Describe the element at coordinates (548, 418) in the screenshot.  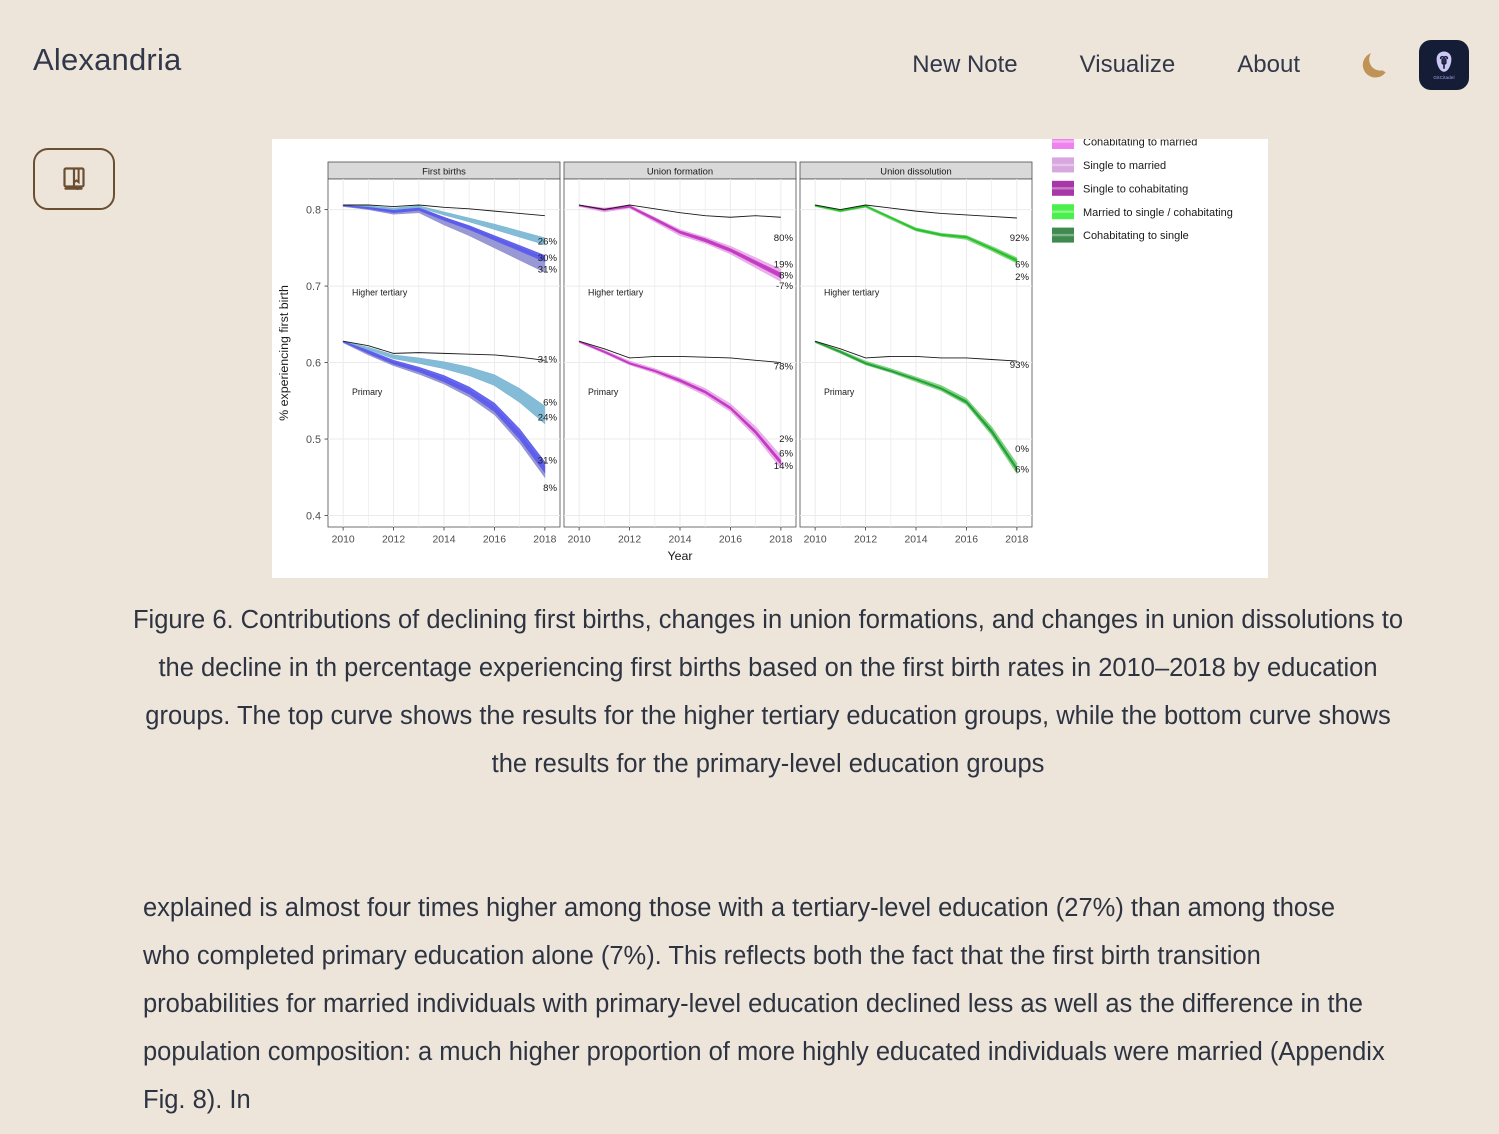
I see `value-label: 24%` at that location.